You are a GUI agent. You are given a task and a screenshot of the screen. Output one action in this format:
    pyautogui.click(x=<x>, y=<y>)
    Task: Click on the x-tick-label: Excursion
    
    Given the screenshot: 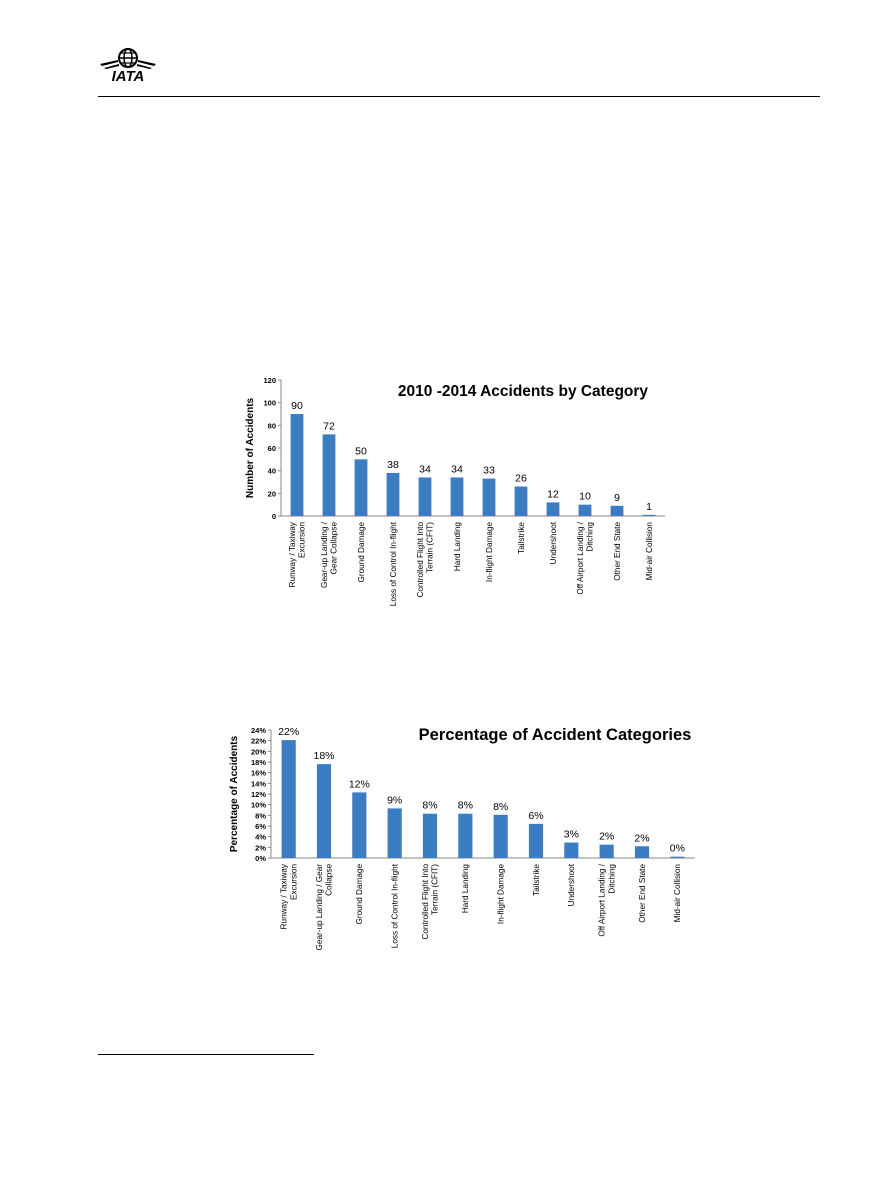 What is the action you would take?
    pyautogui.click(x=302, y=540)
    